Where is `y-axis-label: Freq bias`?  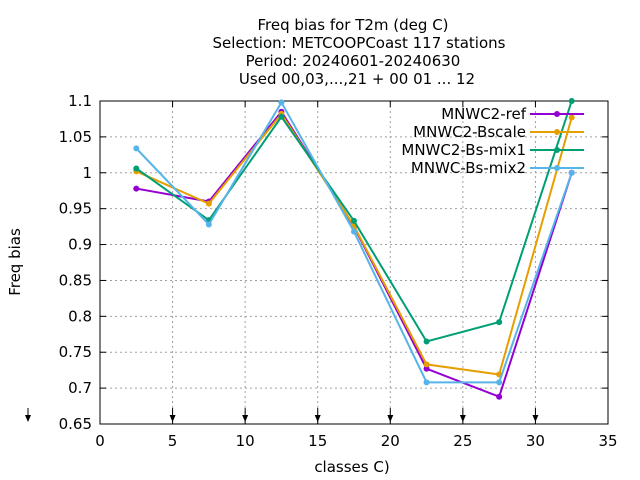
y-axis-label: Freq bias is located at coordinates (15, 262).